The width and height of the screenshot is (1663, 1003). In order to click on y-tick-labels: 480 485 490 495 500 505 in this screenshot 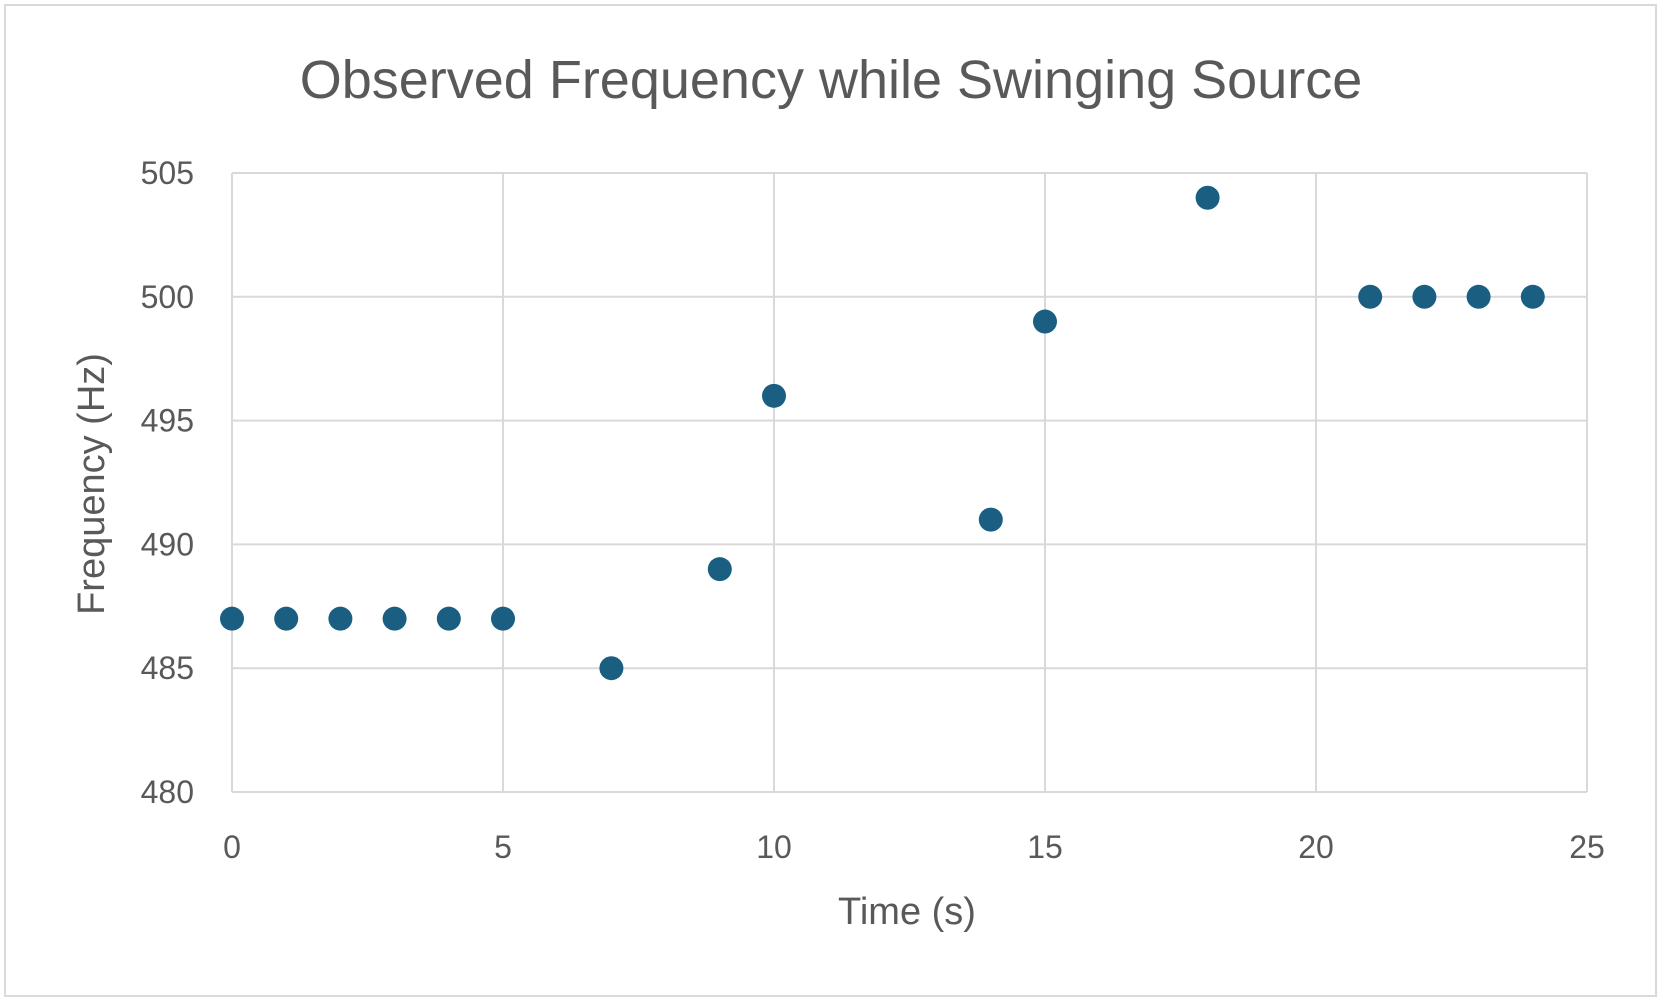, I will do `click(167, 482)`.